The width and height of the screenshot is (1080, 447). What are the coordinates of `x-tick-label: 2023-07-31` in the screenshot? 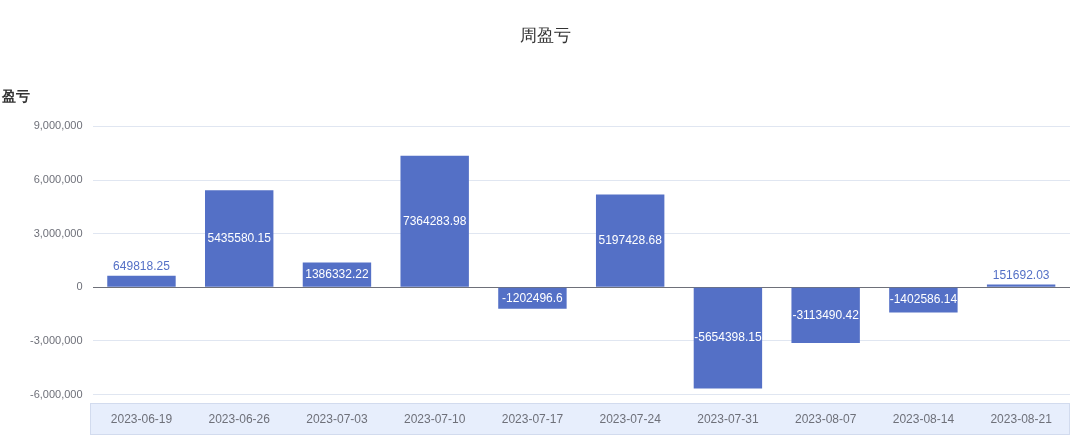 It's located at (728, 419).